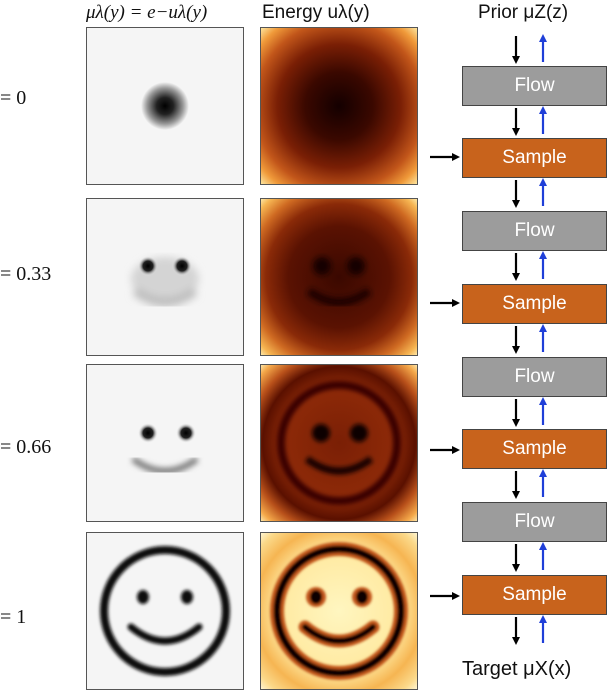 This screenshot has width=611, height=690. I want to click on flow-box-4: Flow, so click(534, 522).